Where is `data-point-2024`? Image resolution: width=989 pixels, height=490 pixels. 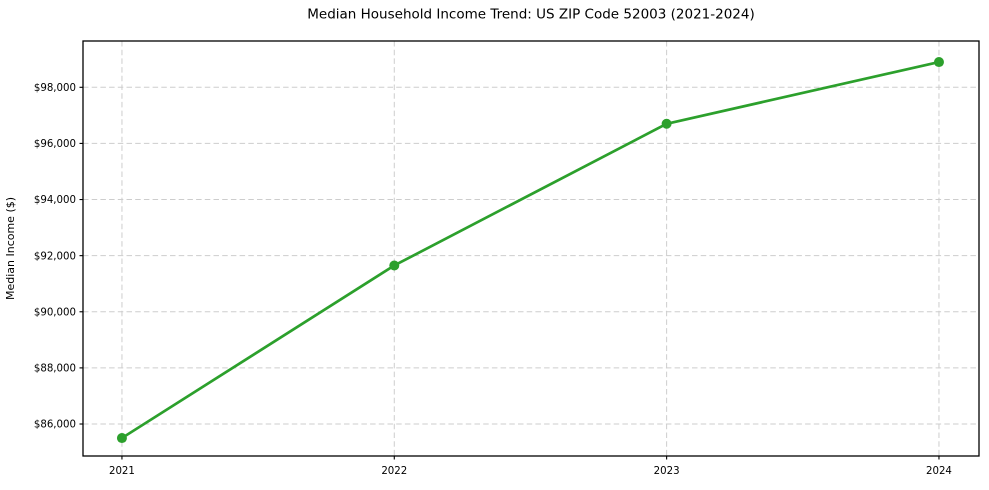
data-point-2024 is located at coordinates (938, 62).